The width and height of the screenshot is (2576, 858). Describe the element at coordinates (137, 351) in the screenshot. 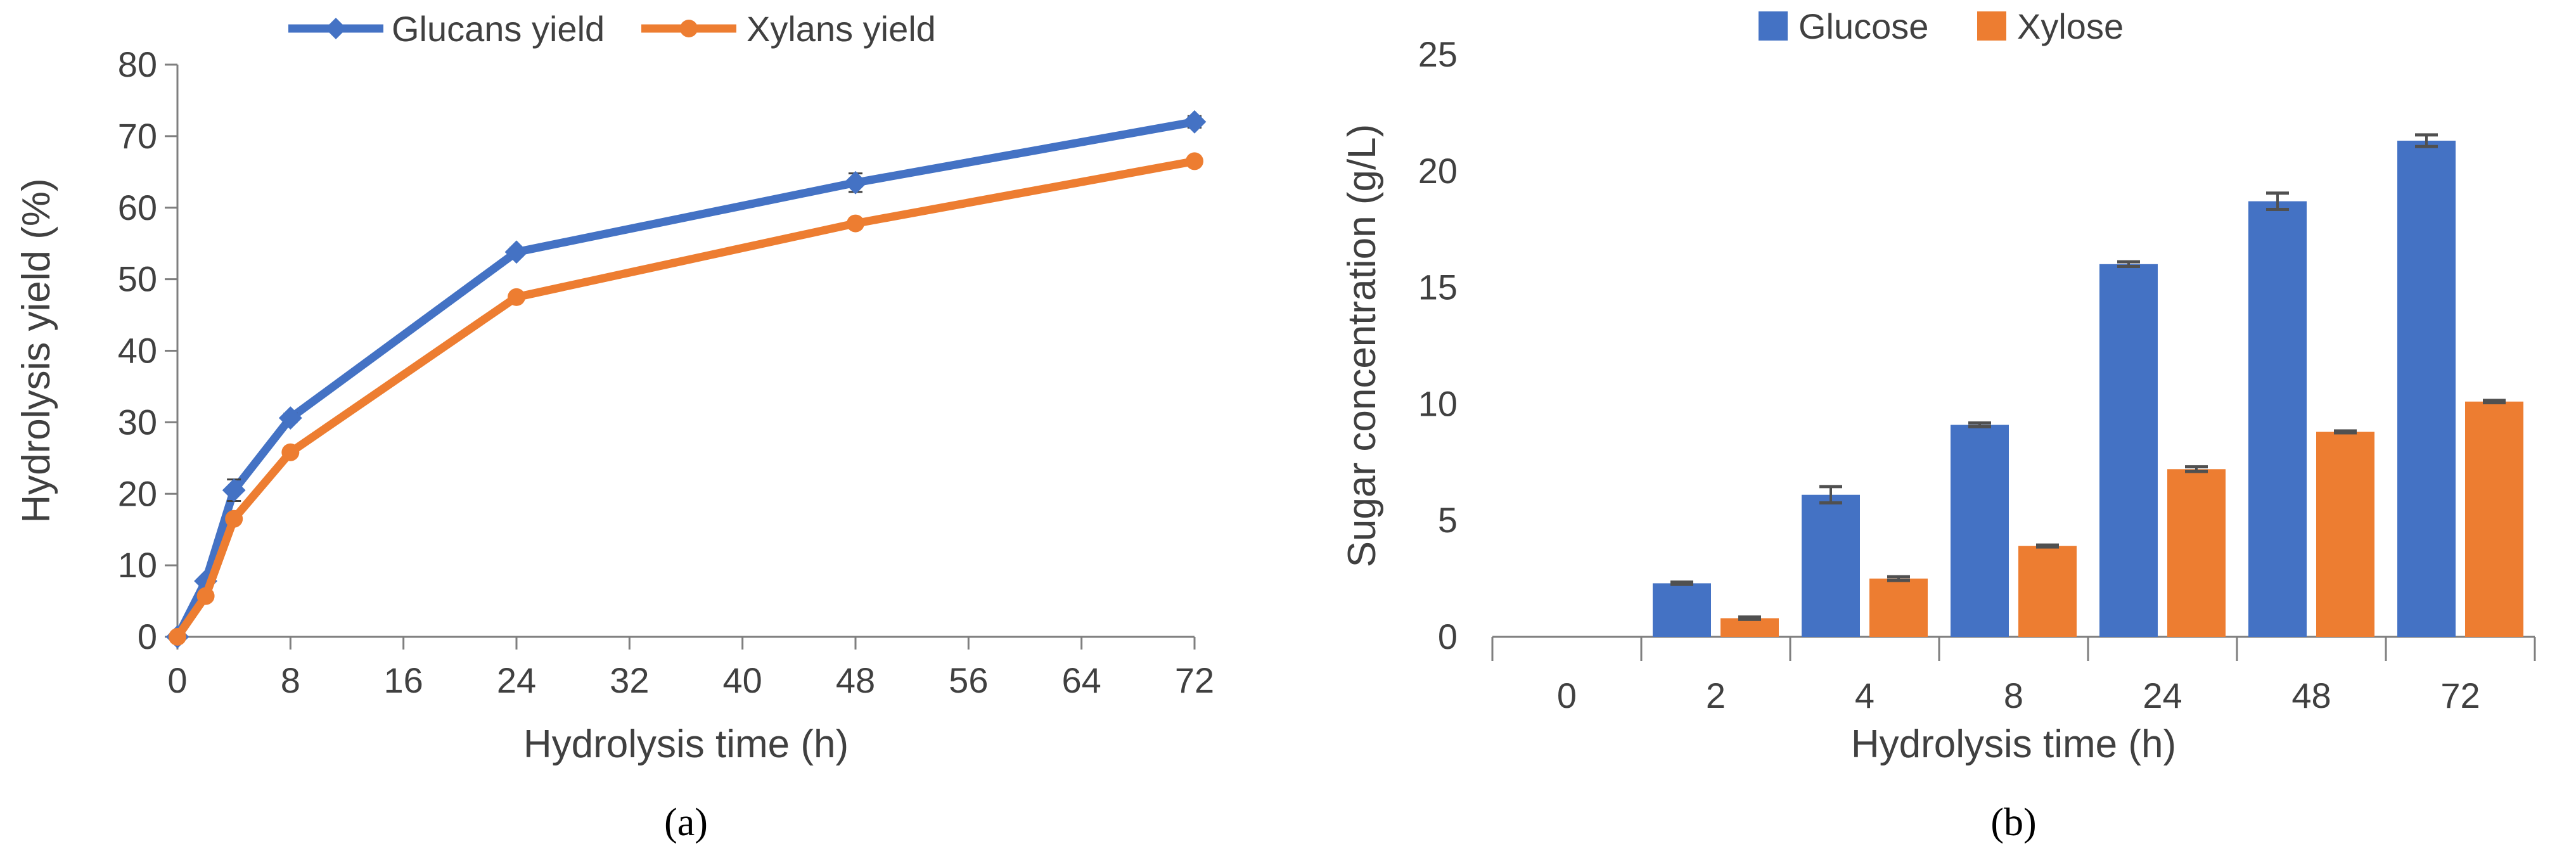

I see `y-tick-label: 40` at that location.